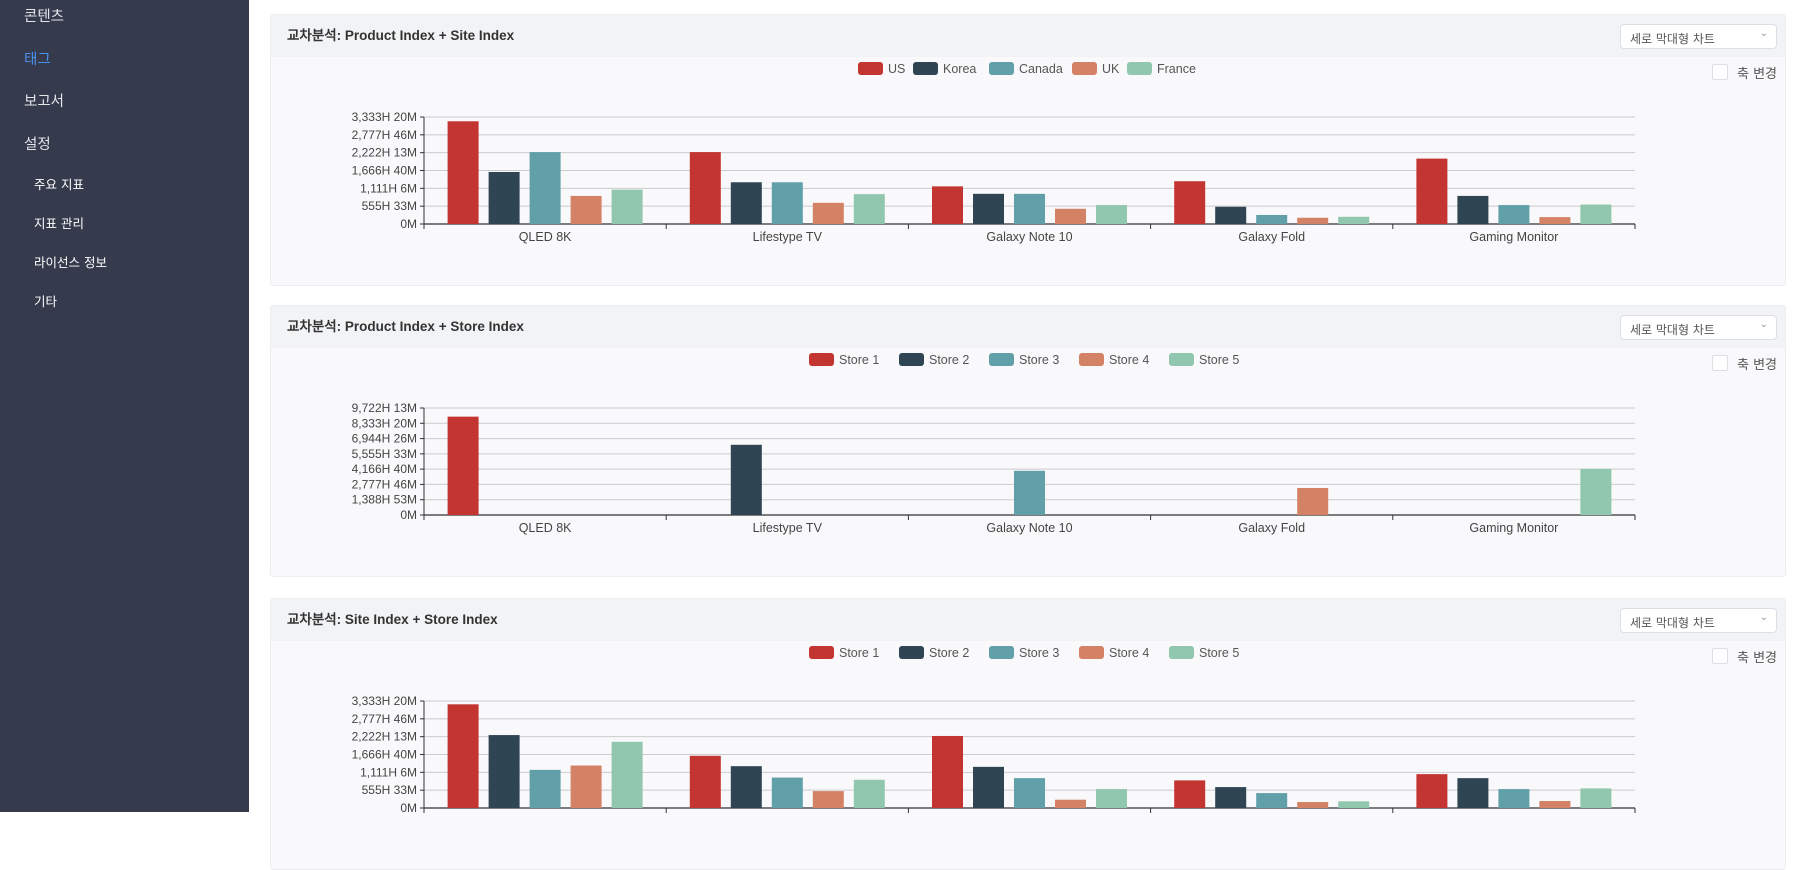 The width and height of the screenshot is (1802, 870). What do you see at coordinates (384, 153) in the screenshot?
I see `y-tick-label: 2,222H 13M` at bounding box center [384, 153].